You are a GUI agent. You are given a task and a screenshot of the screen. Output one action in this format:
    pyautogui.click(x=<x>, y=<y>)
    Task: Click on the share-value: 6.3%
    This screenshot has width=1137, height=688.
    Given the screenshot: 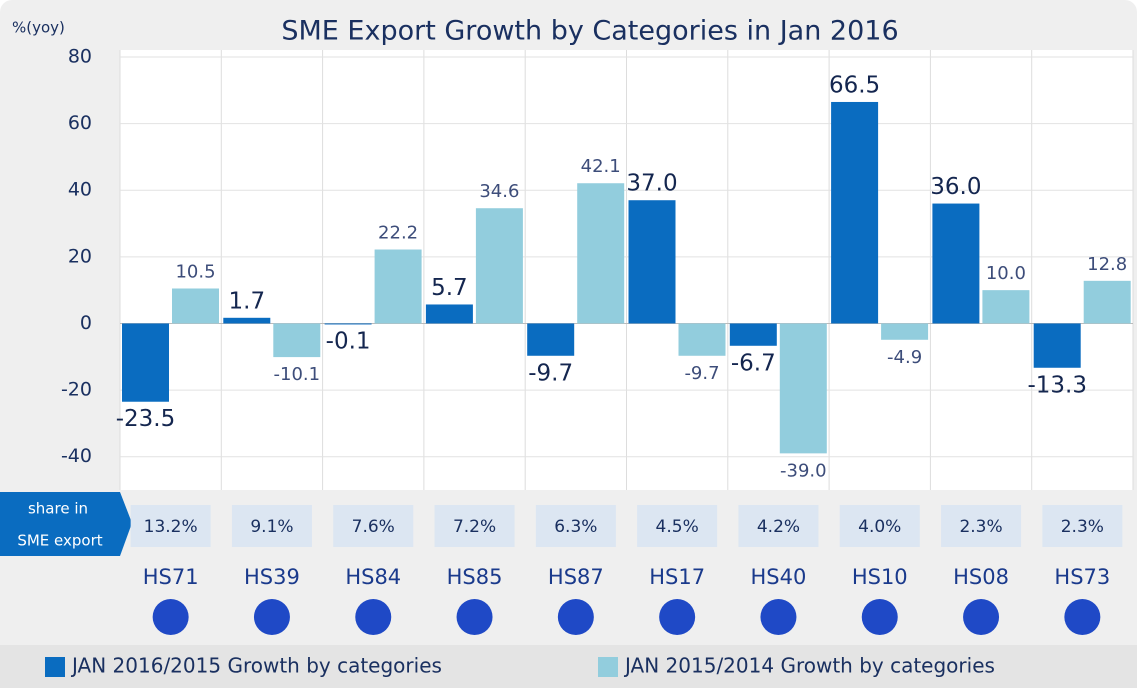 What is the action you would take?
    pyautogui.click(x=575, y=527)
    